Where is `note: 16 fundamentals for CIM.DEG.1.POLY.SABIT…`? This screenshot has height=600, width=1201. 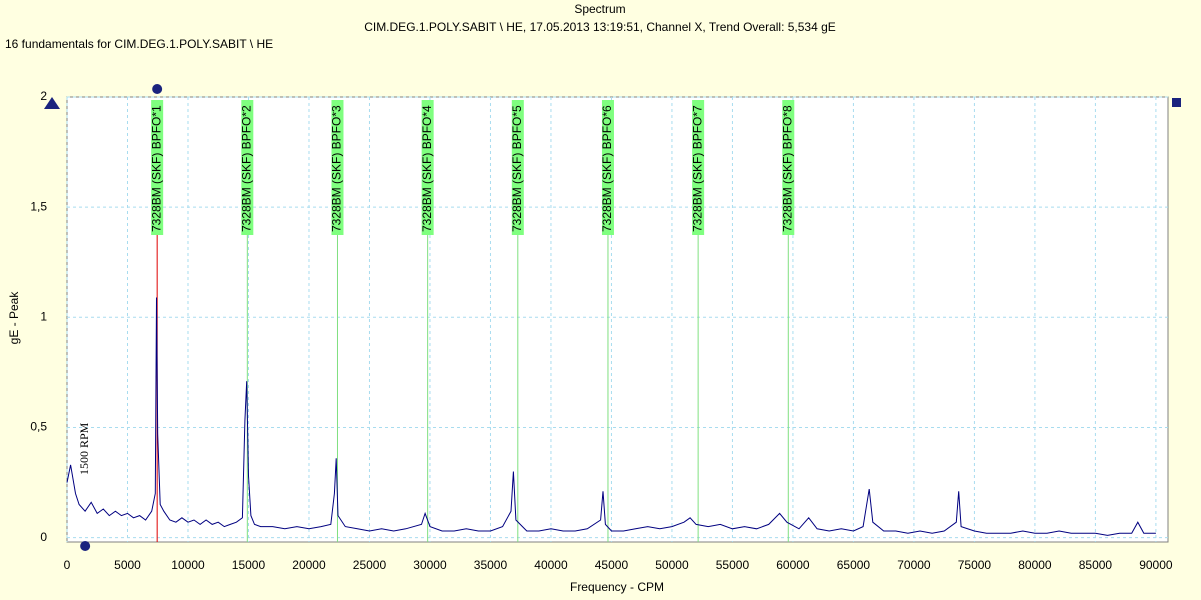
note: 16 fundamentals for CIM.DEG.1.POLY.SABIT… is located at coordinates (139, 44).